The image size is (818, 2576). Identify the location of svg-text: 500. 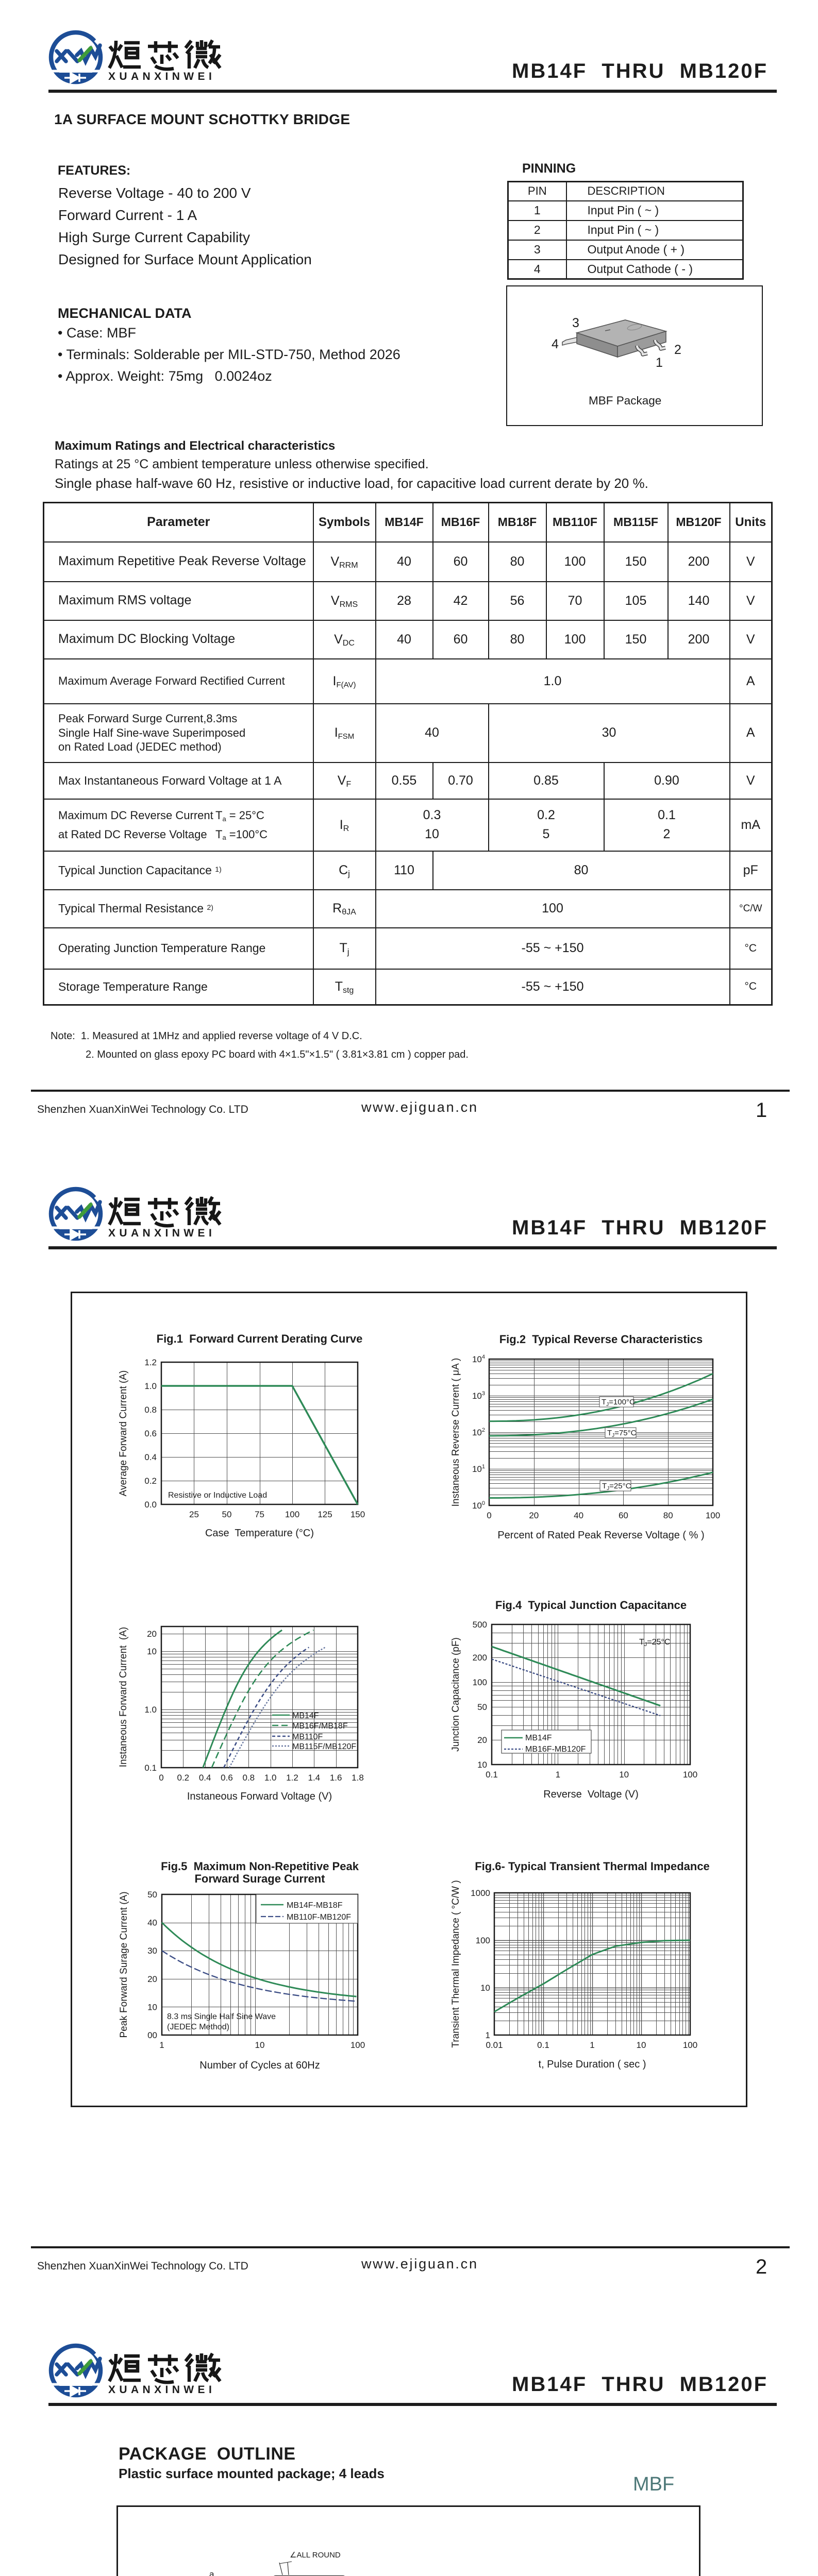
(480, 1625).